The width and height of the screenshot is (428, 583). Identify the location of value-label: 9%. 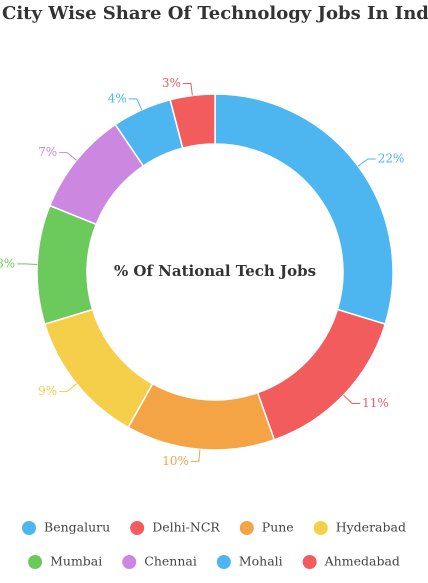
(47, 391).